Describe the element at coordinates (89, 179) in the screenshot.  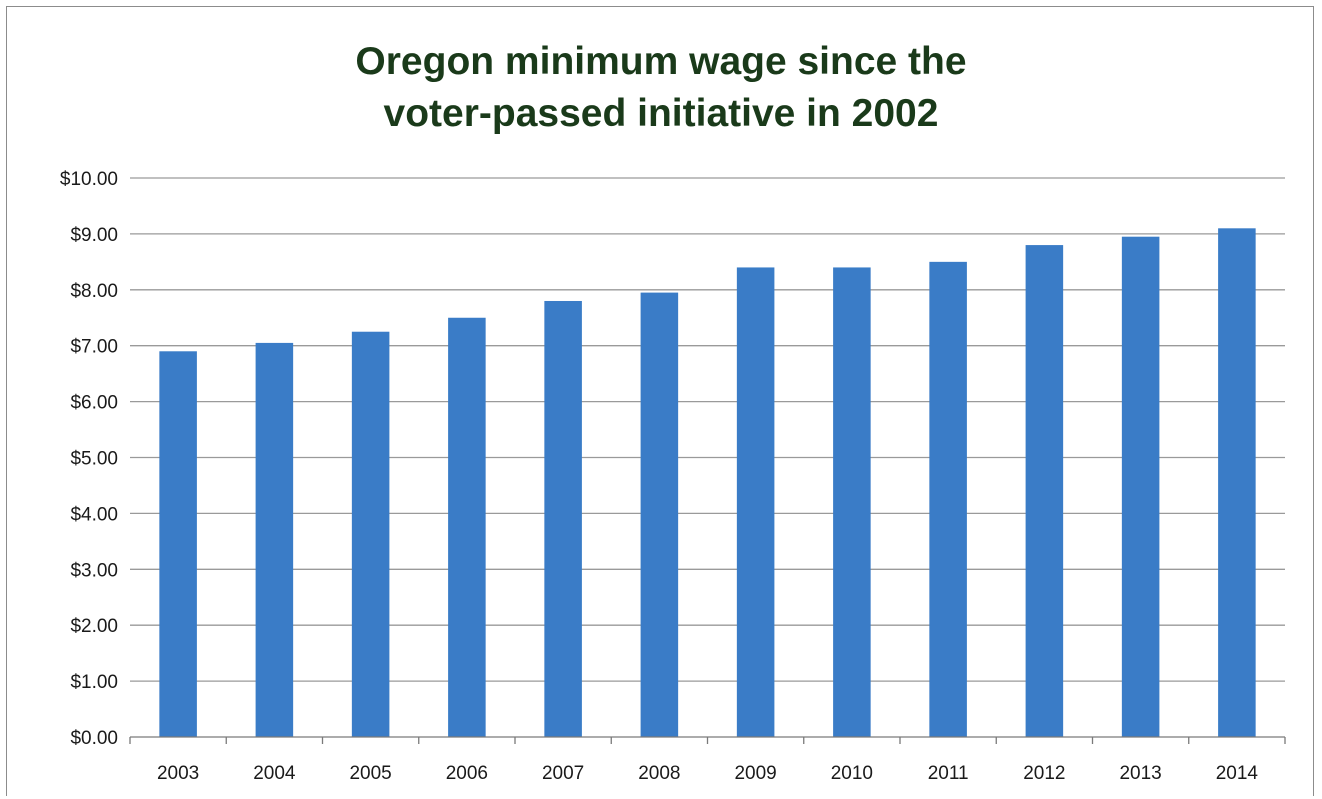
I see `y-tick-label: $10.00` at that location.